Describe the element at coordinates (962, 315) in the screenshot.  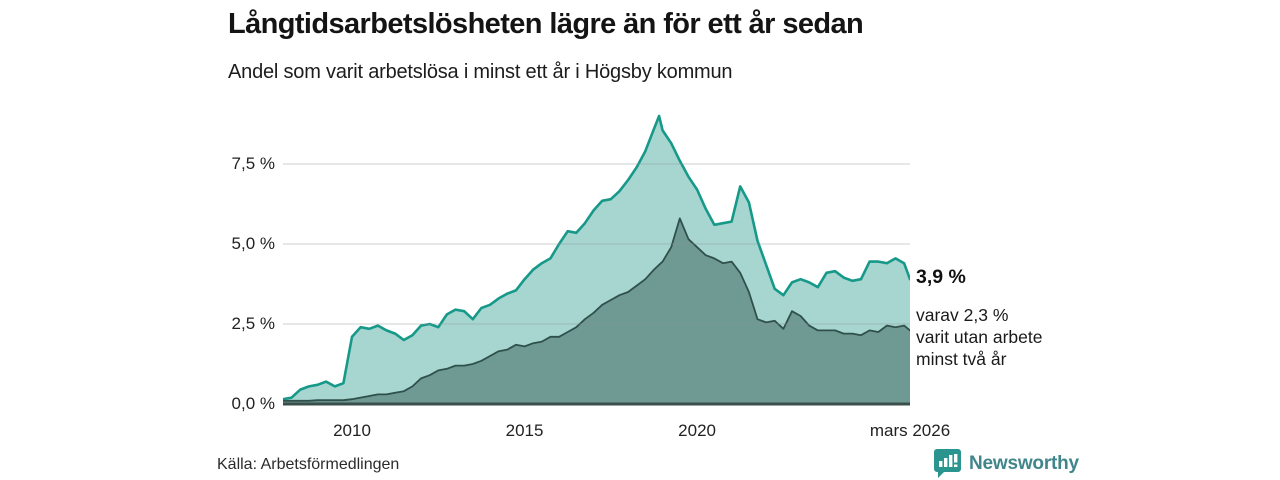
I see `detail-line-1: varav 2,3 %` at that location.